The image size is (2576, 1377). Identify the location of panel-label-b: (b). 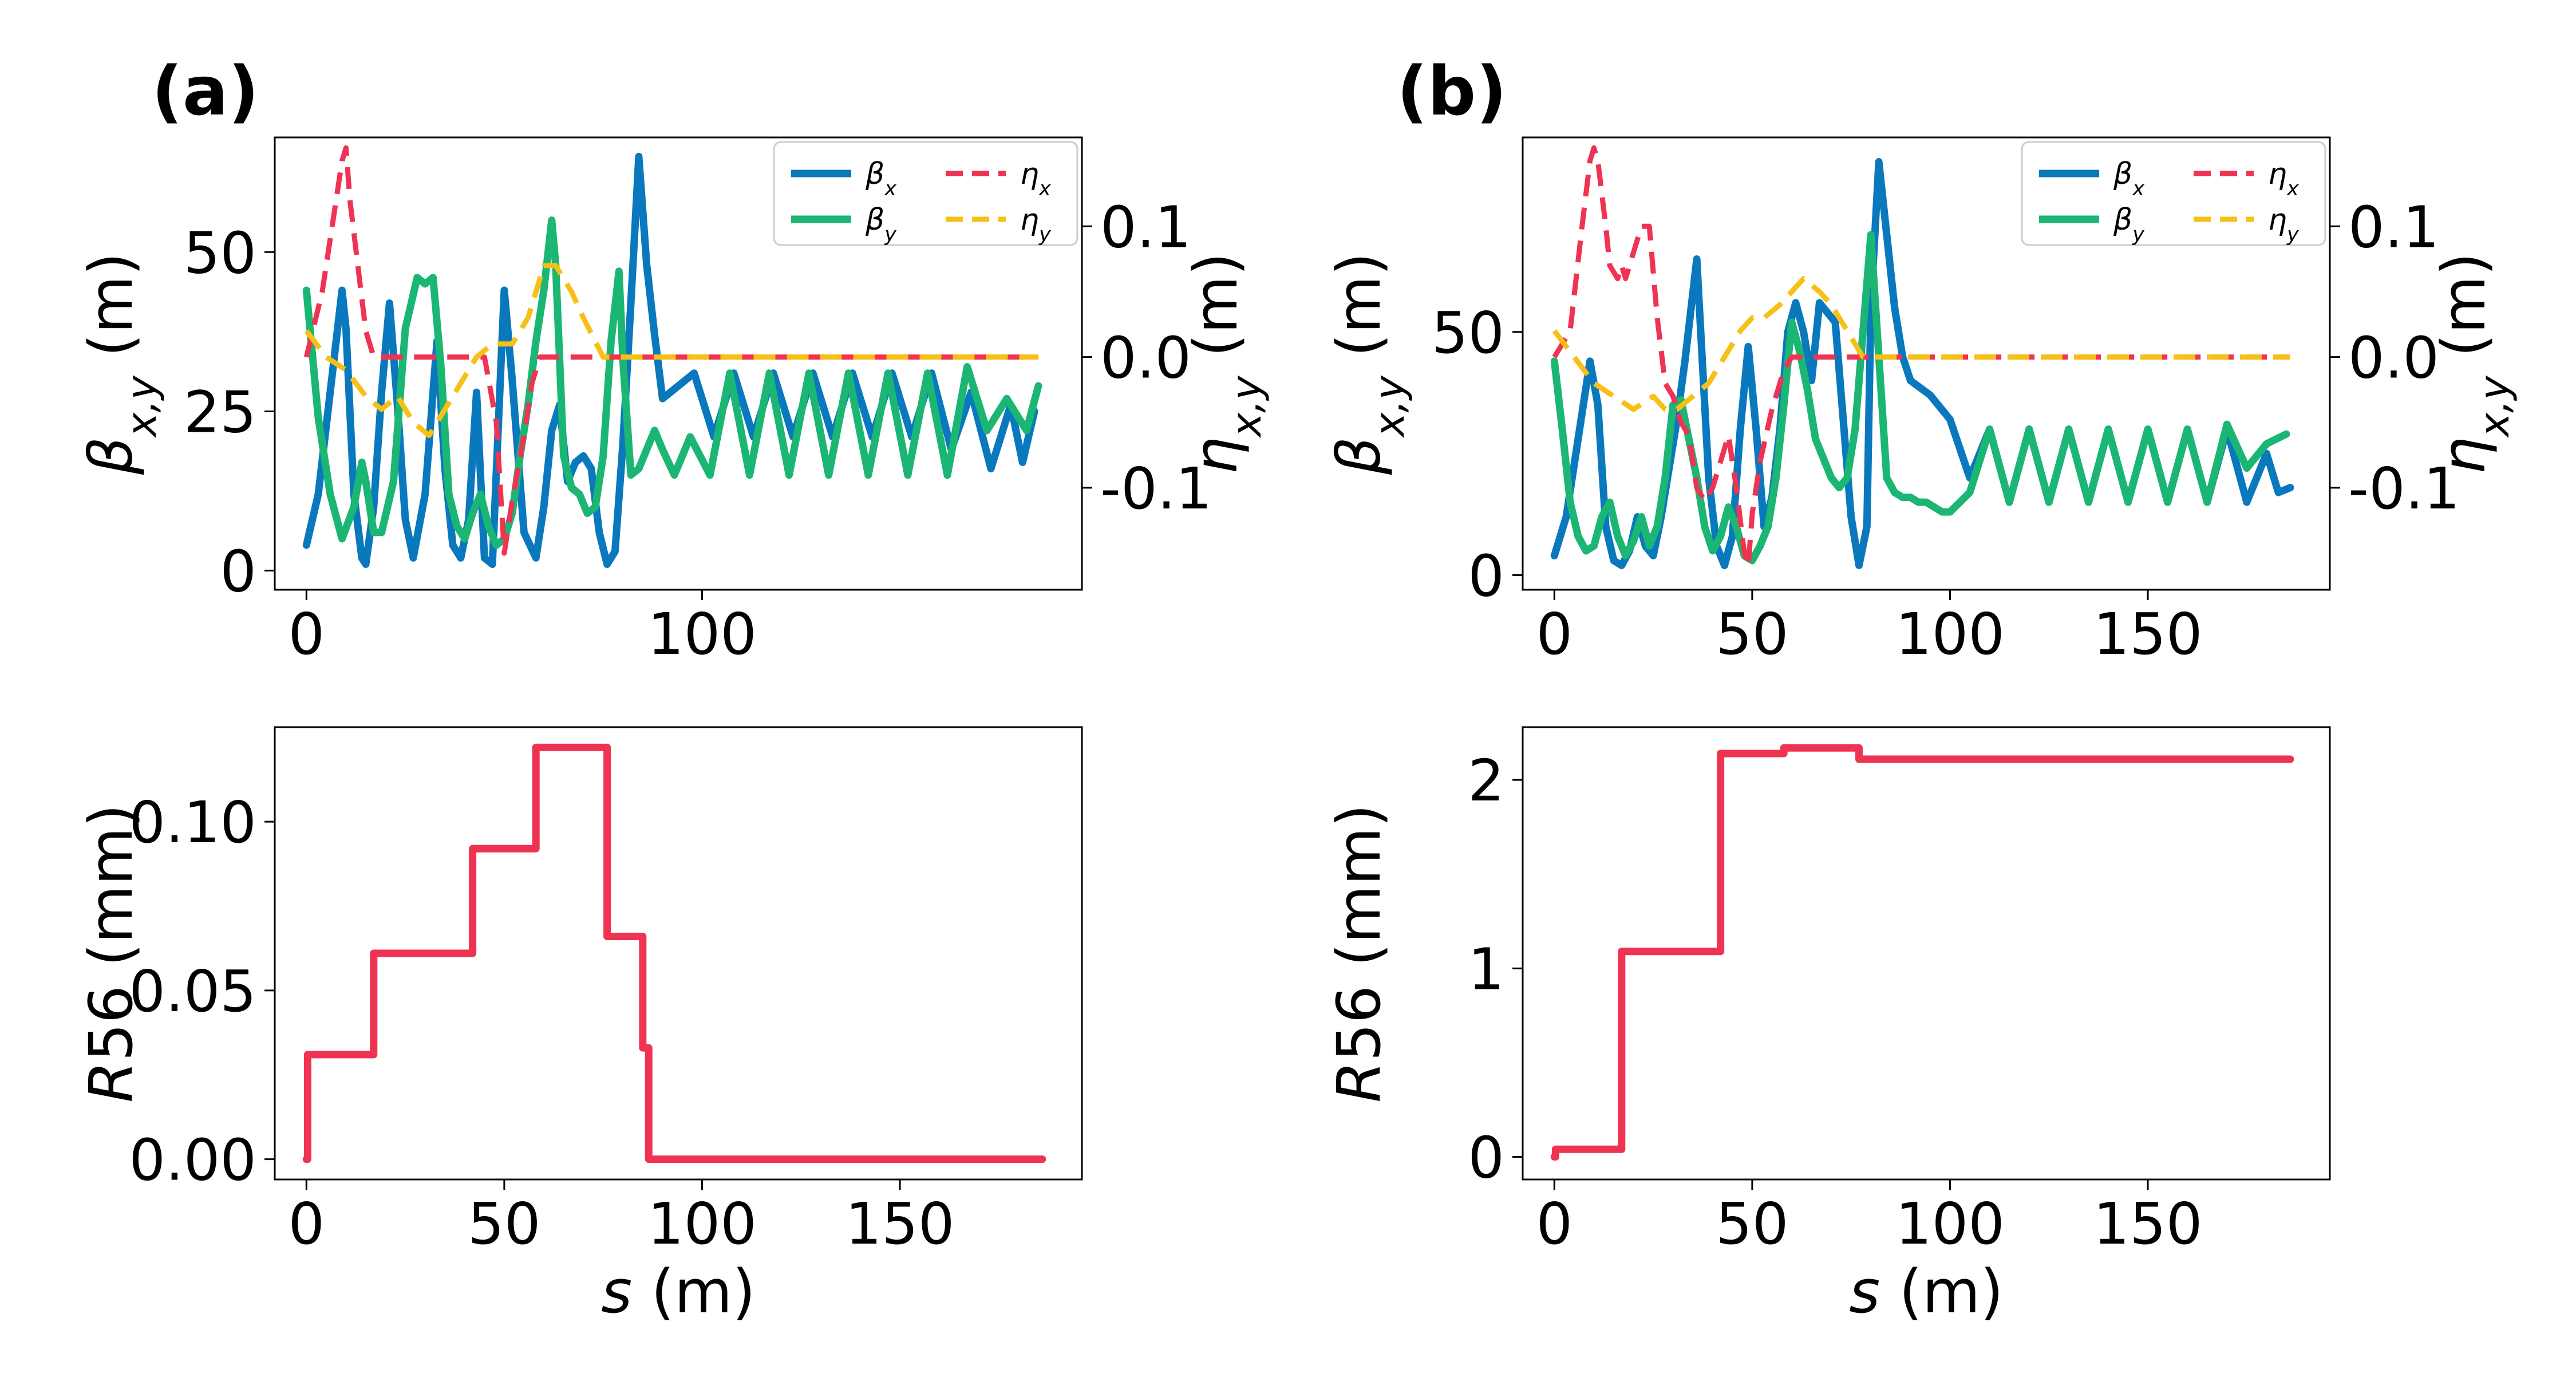
(1452, 91).